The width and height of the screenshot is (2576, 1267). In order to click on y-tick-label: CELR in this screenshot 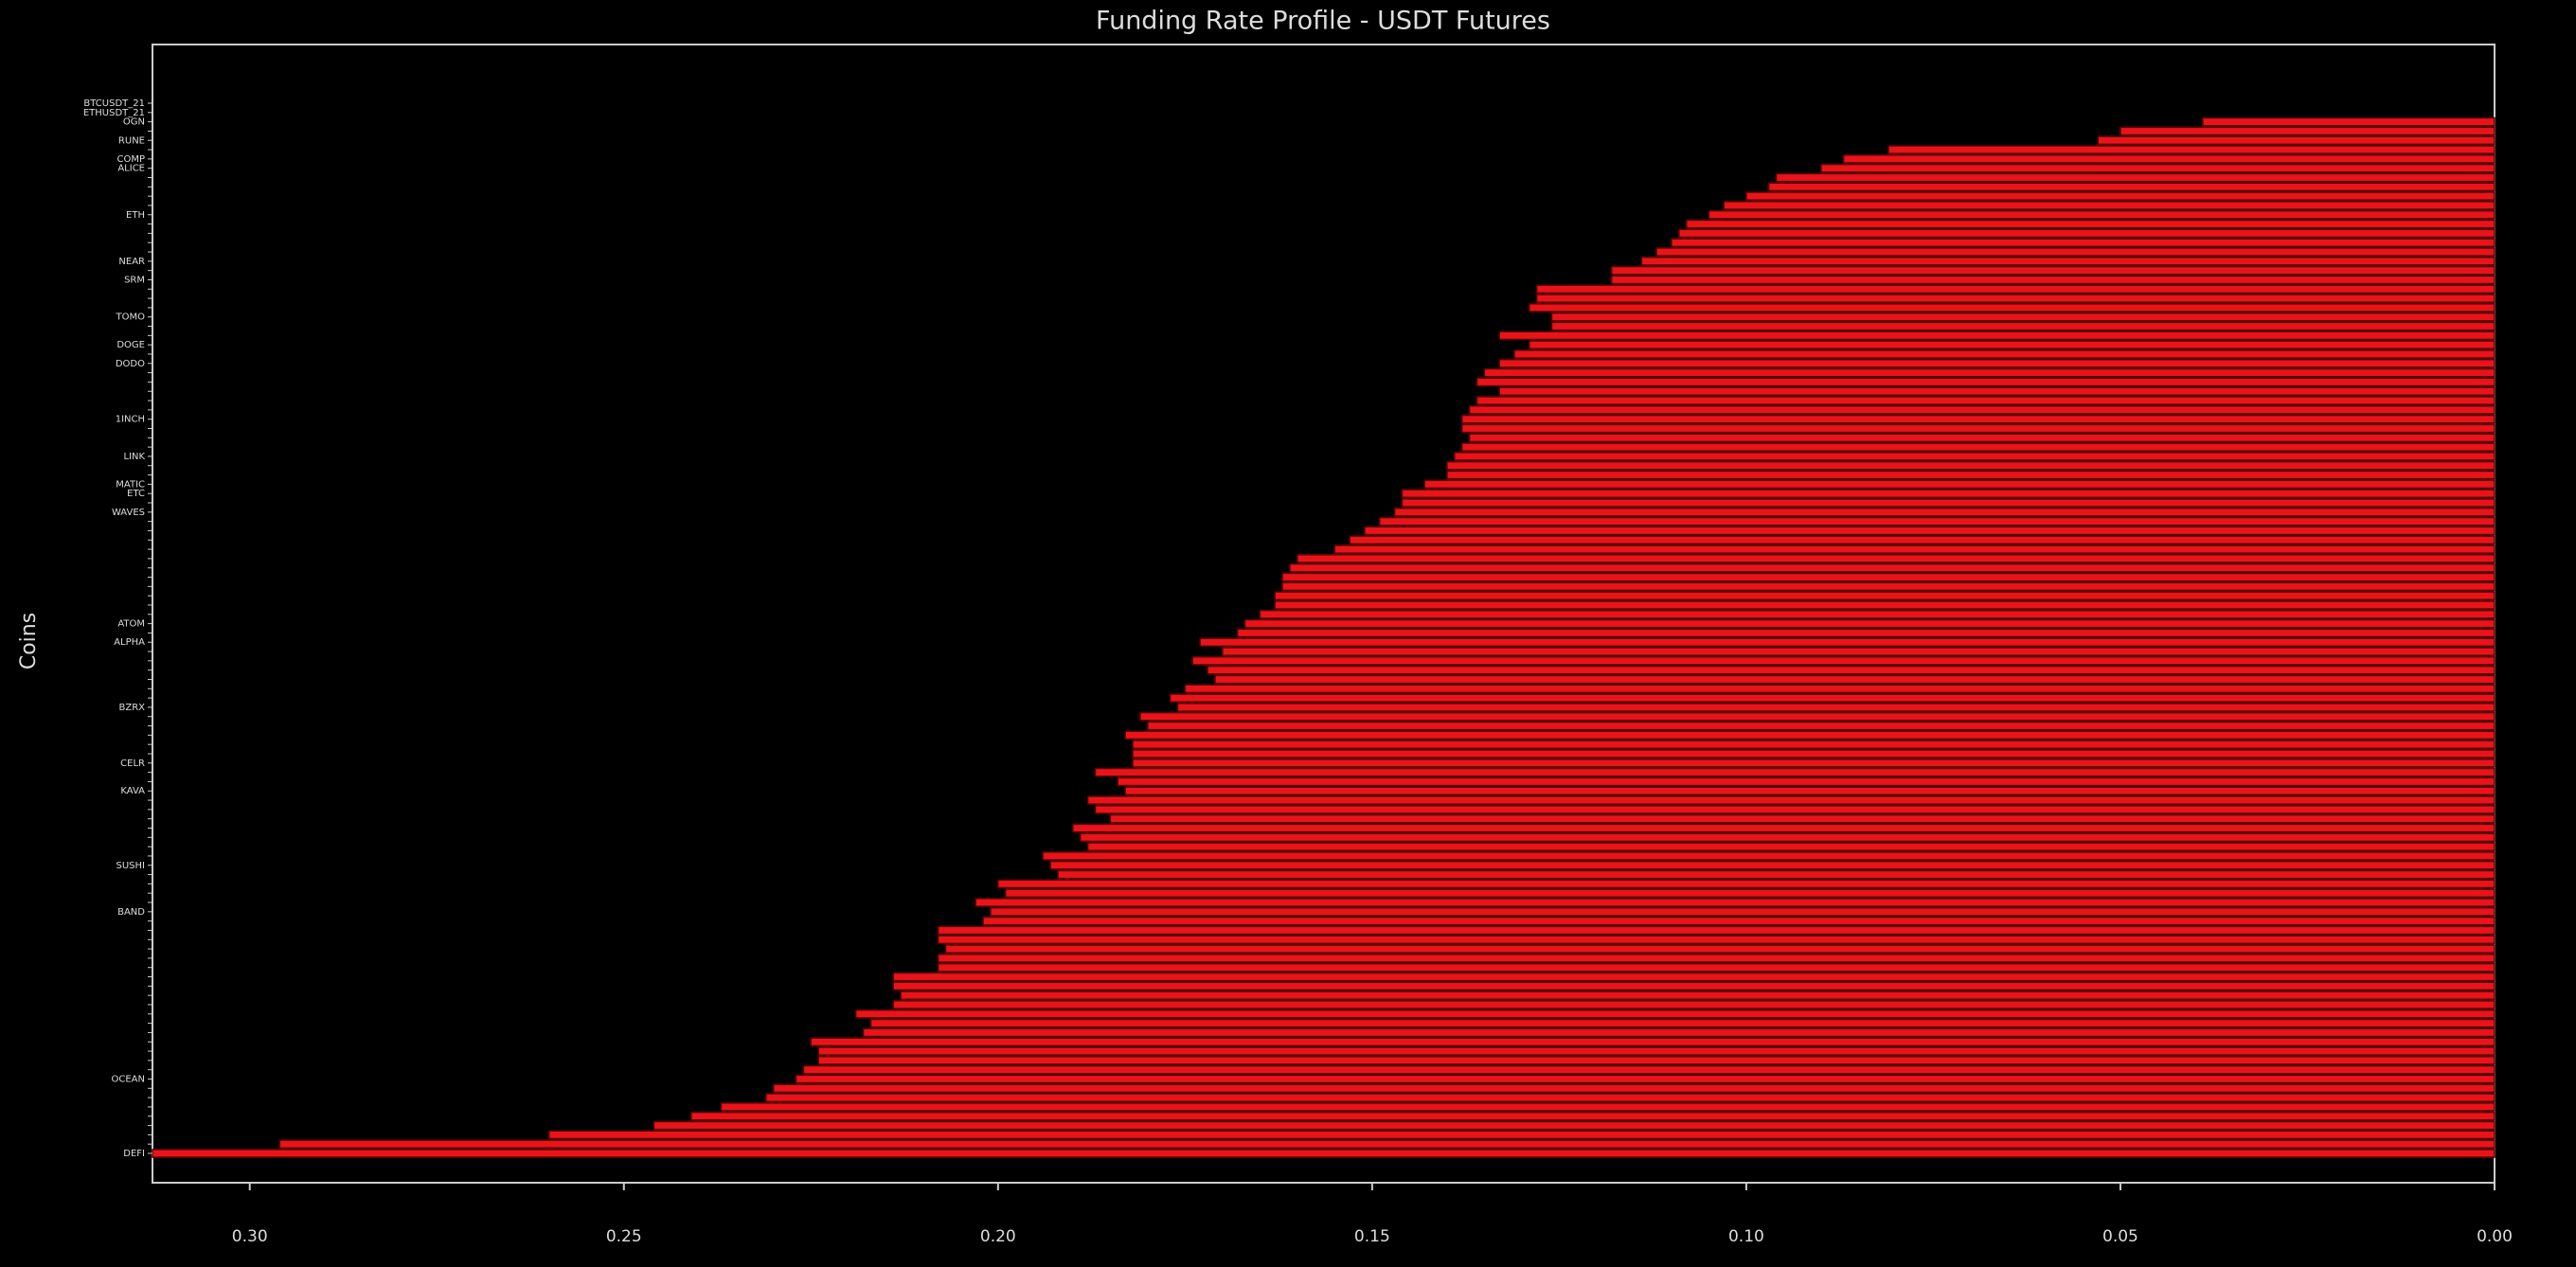, I will do `click(132, 763)`.